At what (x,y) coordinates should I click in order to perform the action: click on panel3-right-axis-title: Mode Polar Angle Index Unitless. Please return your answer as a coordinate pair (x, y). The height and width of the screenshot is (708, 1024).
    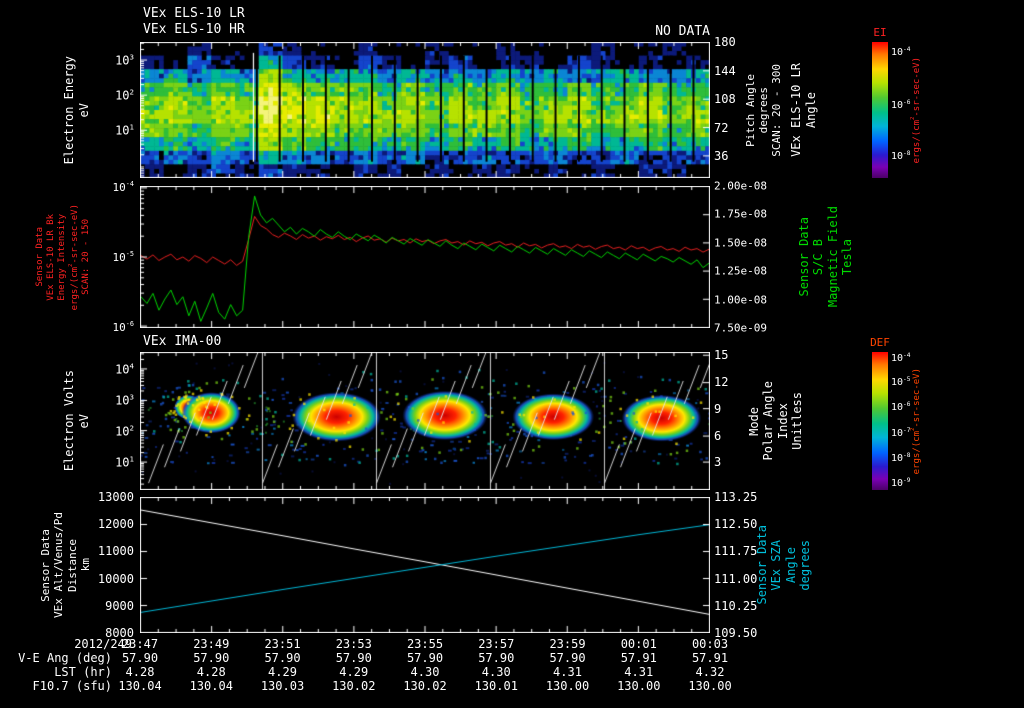
    Looking at the image, I should click on (775, 421).